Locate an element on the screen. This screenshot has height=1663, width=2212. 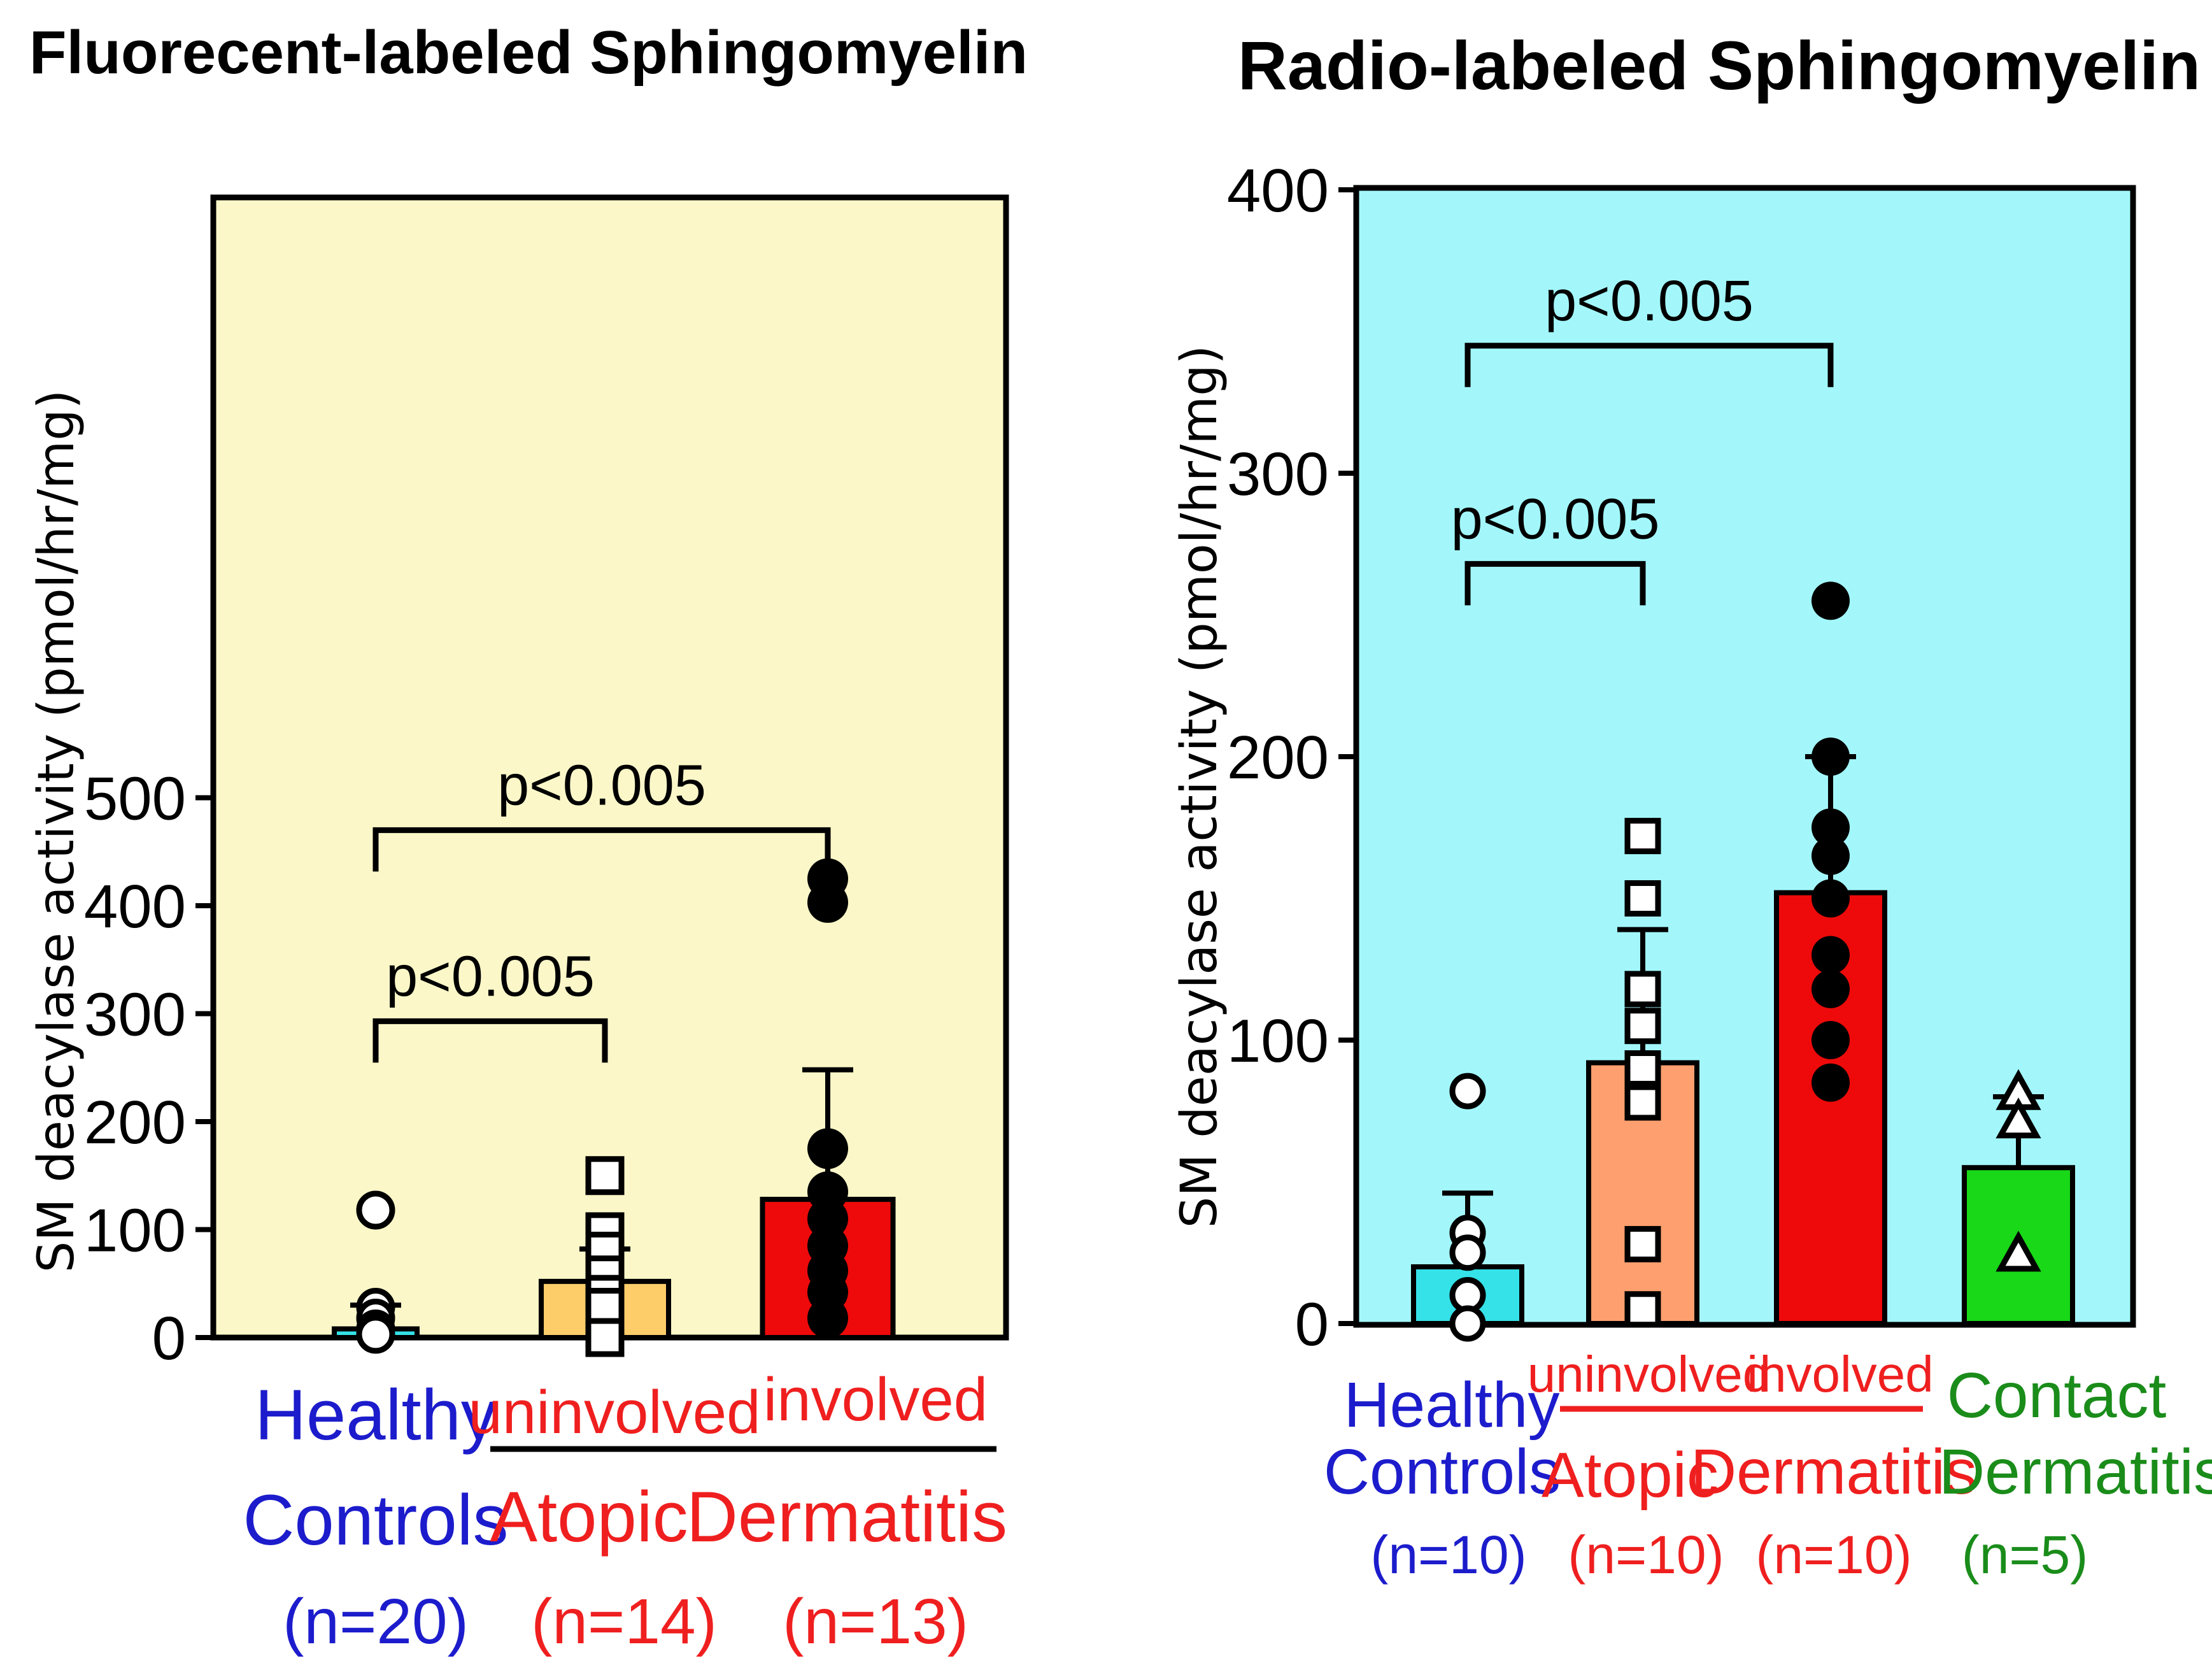
chart-right-ylabel: SM deacylase activity (pmol/hr/mg) is located at coordinates (1199, 787).